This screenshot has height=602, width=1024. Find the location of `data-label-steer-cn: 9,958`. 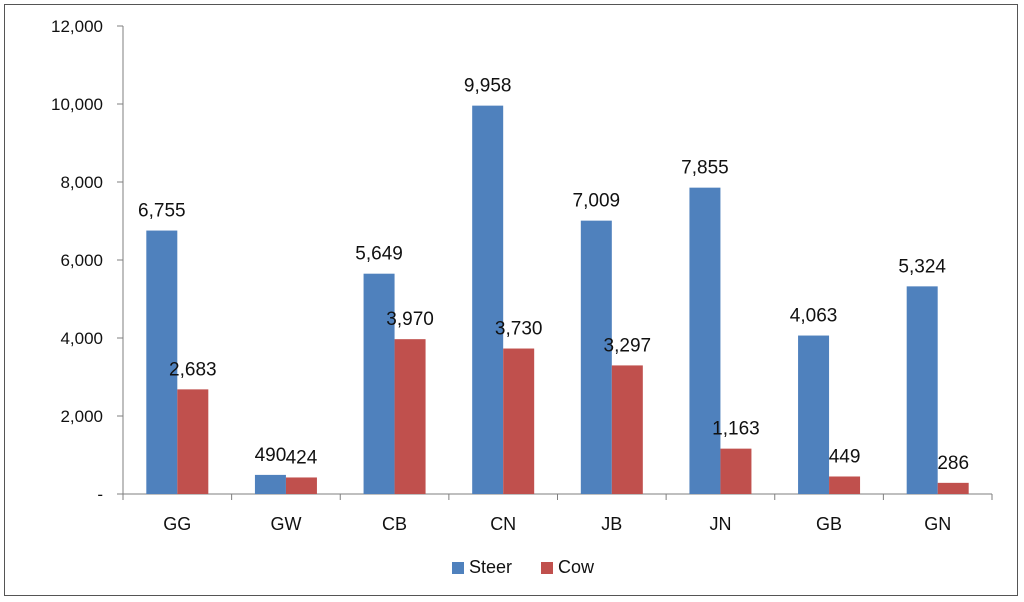

data-label-steer-cn: 9,958 is located at coordinates (488, 86).